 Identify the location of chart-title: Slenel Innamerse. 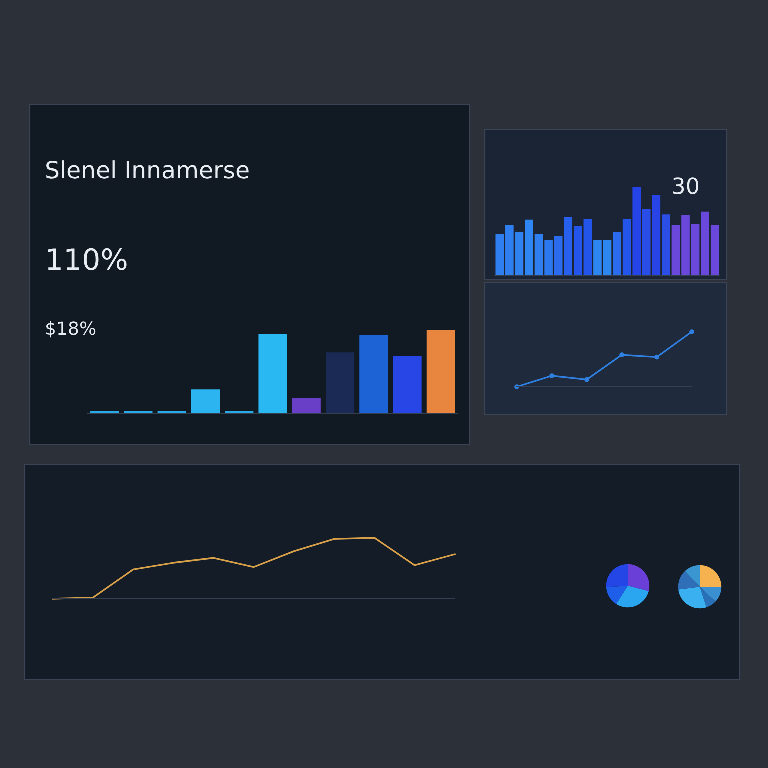
(147, 169).